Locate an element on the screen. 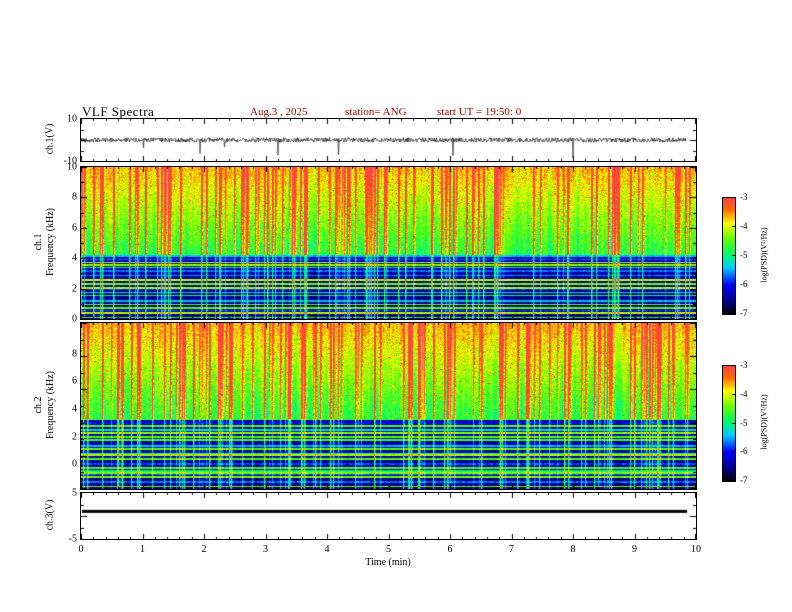  ch3-wave-y-tick-label: 5 is located at coordinates (74, 493).